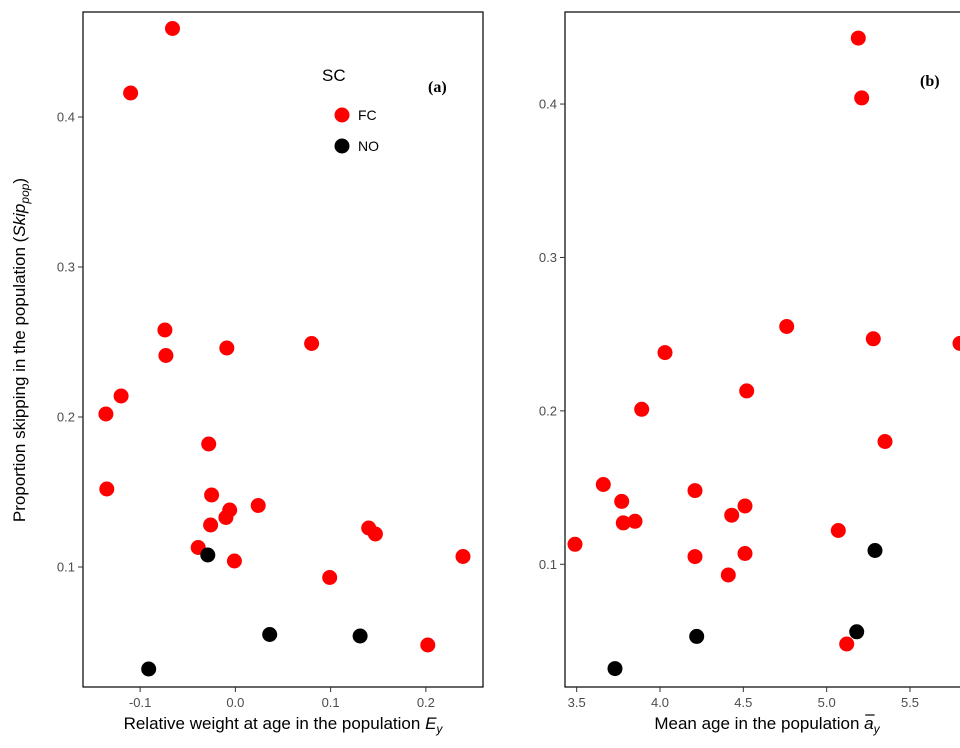 This screenshot has width=960, height=748. What do you see at coordinates (334, 75) in the screenshot?
I see `legend-title: SC` at bounding box center [334, 75].